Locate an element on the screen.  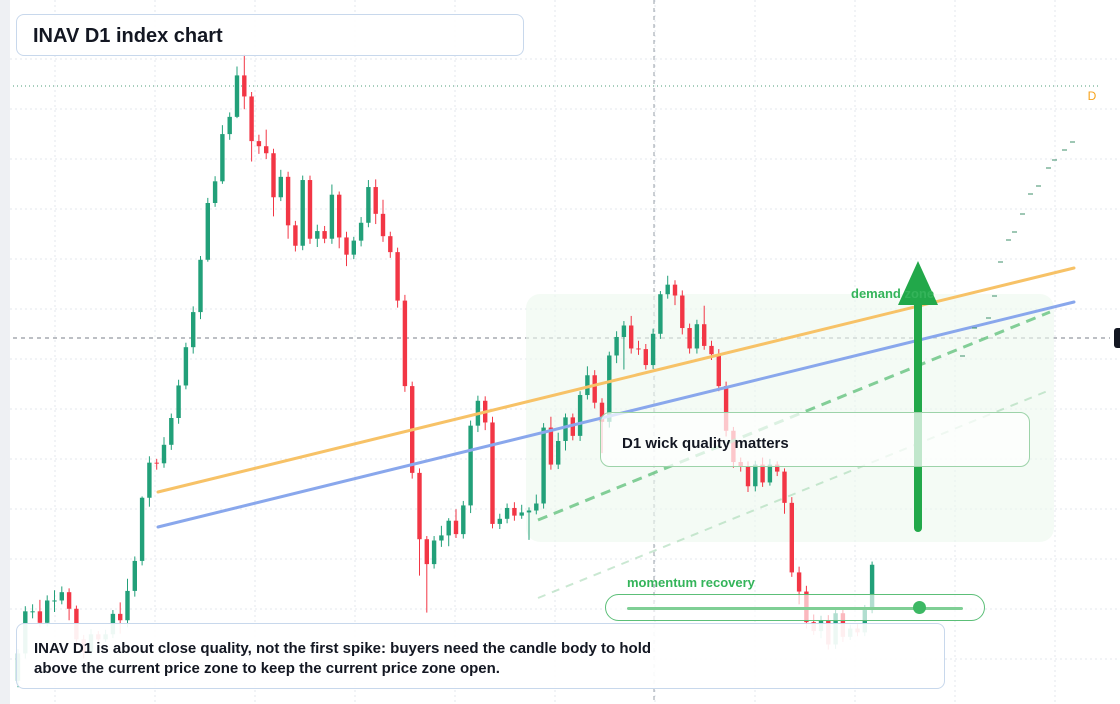
momentum-slider-knob is located at coordinates (920, 607).